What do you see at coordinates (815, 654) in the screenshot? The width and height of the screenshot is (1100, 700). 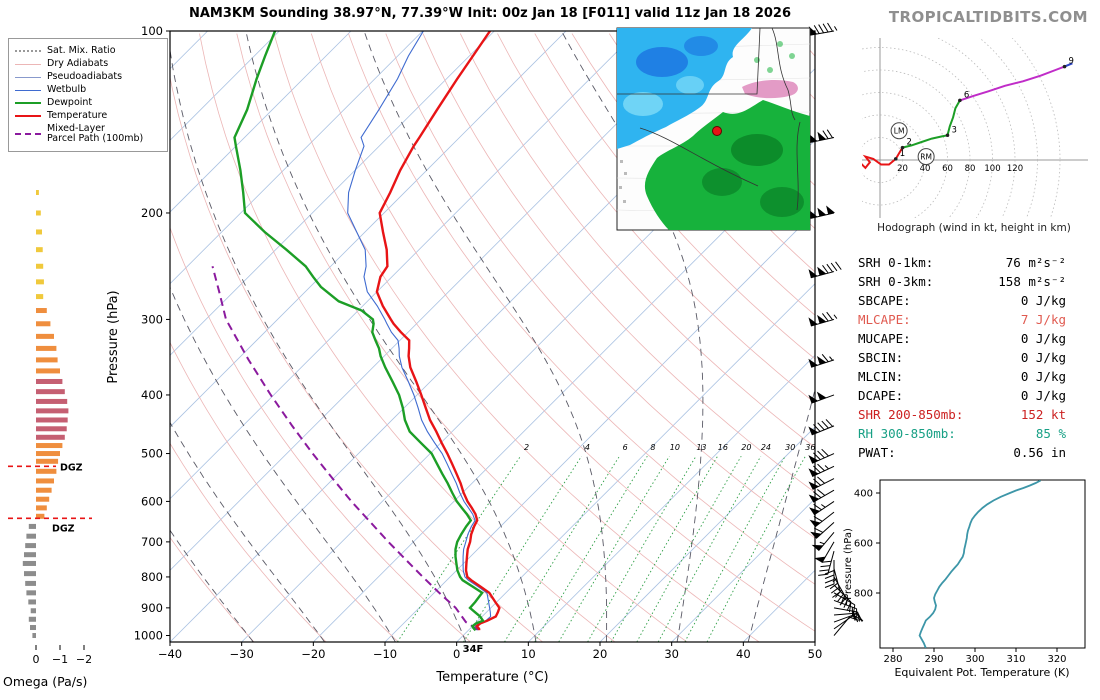 I see `x-tick-label: 50` at bounding box center [815, 654].